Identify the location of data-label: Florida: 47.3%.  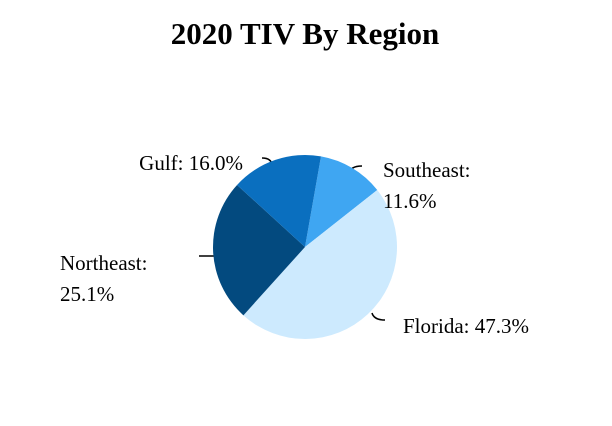
(466, 326).